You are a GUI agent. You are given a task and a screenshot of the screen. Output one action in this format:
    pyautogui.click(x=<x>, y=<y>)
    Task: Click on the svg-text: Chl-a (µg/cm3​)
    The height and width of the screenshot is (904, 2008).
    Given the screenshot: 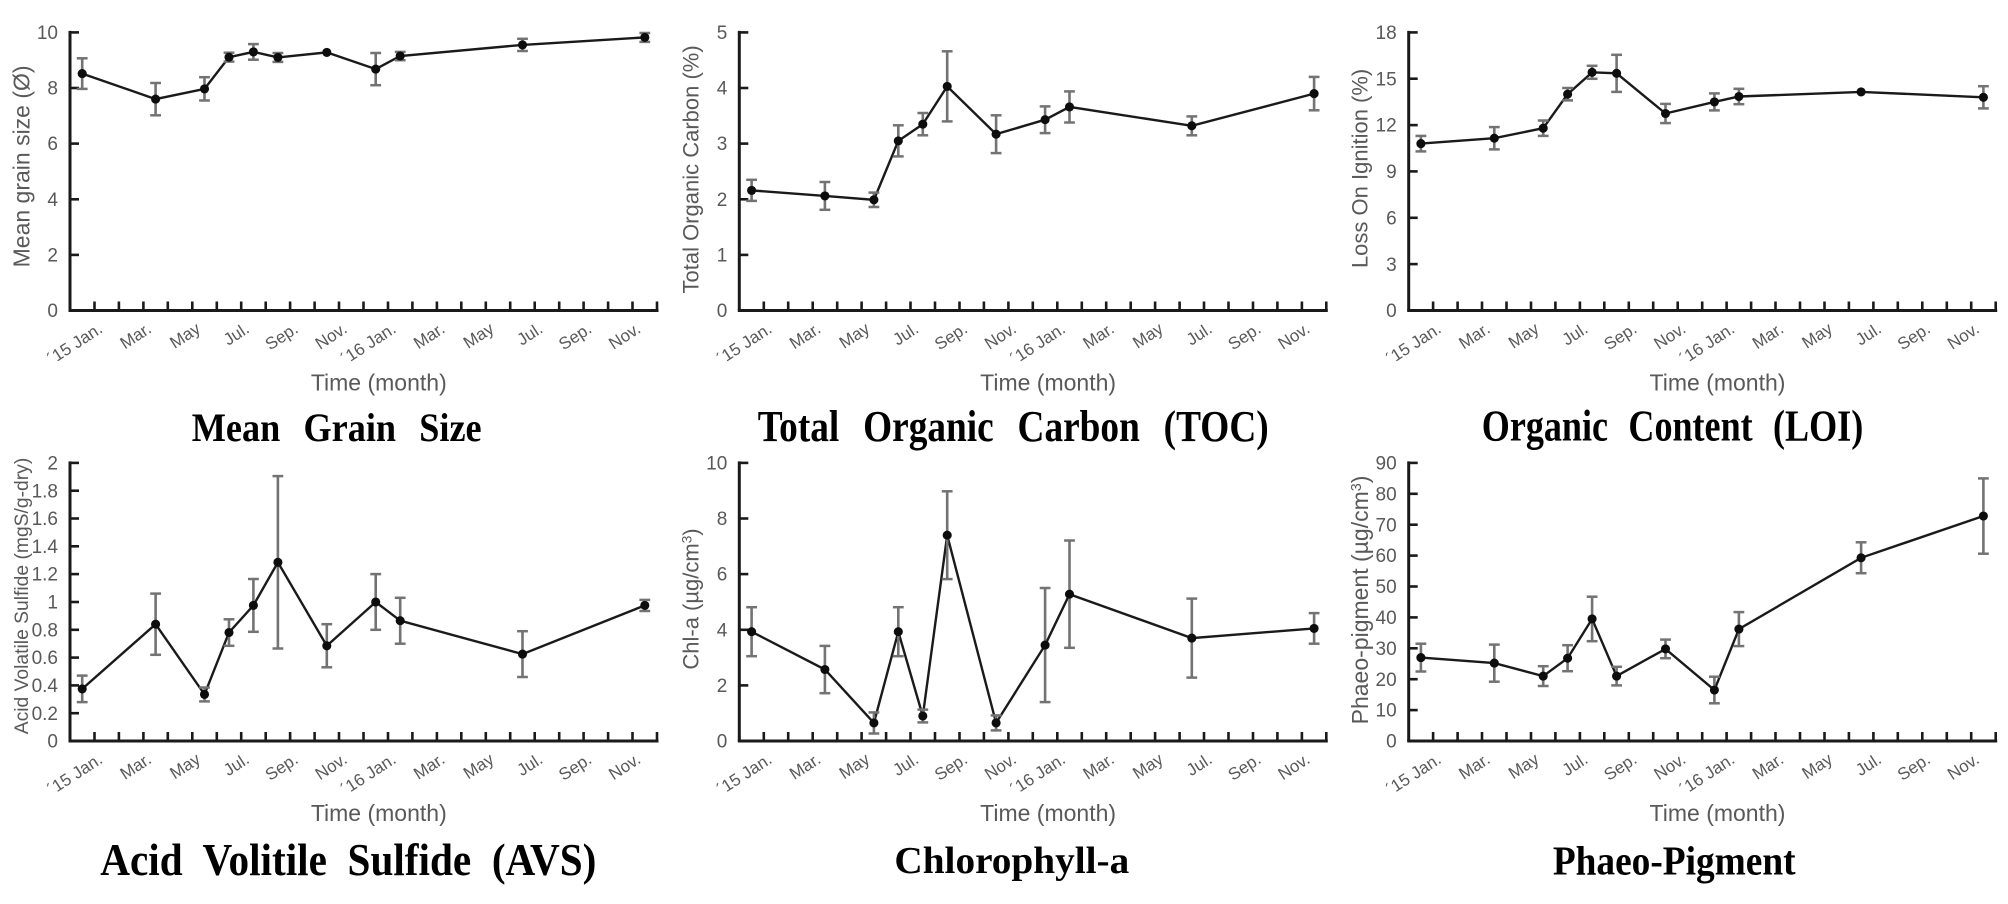 What is the action you would take?
    pyautogui.click(x=690, y=598)
    